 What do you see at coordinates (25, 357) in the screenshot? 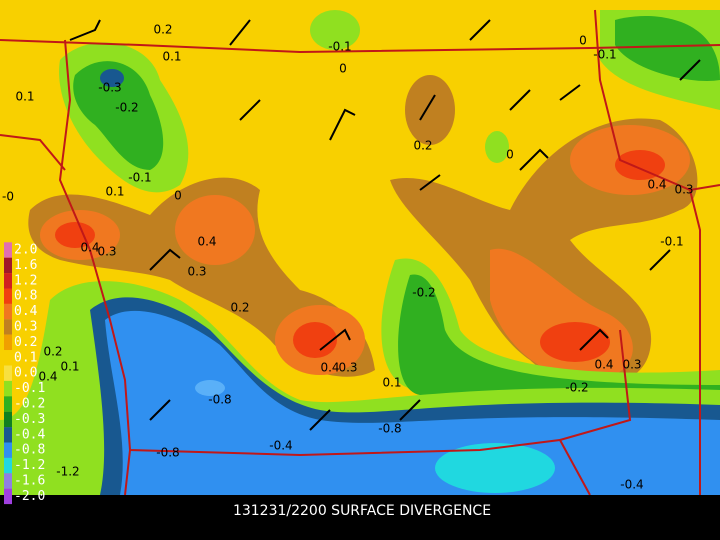
I see `colorbar-label: 0.1` at bounding box center [25, 357].